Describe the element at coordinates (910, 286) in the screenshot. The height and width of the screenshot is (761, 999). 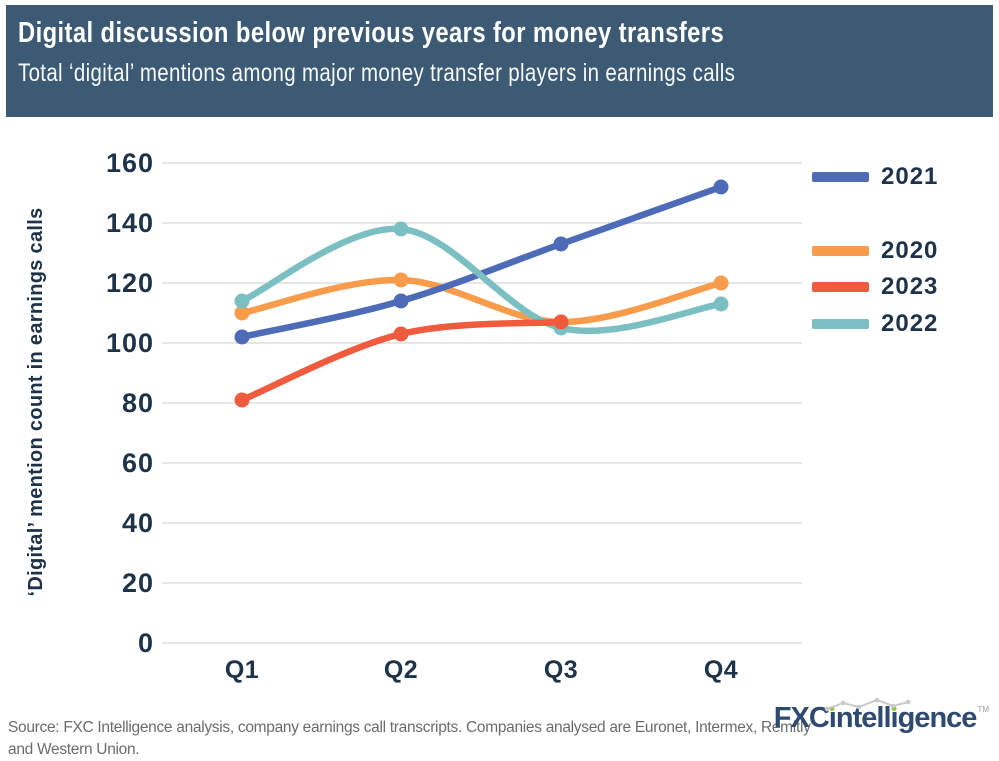
I see `legend-label: 2023` at that location.